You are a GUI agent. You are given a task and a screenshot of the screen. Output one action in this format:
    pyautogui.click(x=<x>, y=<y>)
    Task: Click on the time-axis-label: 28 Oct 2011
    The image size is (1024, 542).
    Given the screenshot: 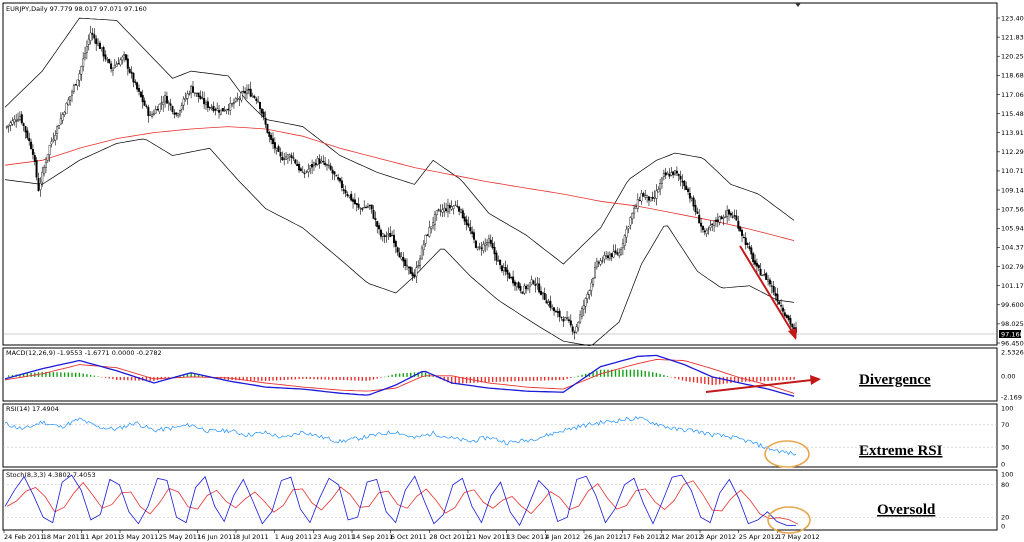 What is the action you would take?
    pyautogui.click(x=449, y=537)
    